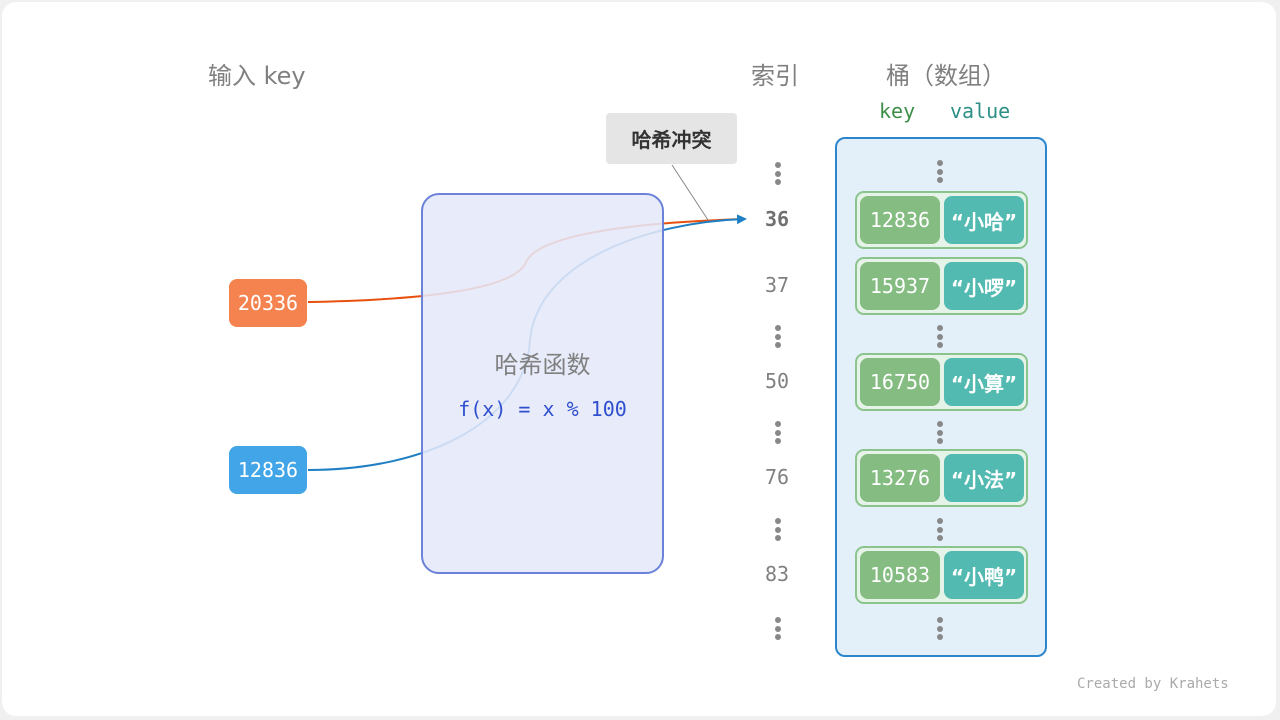 This screenshot has height=720, width=1280. I want to click on bucket-entry: 12836 “小哈”, so click(941, 220).